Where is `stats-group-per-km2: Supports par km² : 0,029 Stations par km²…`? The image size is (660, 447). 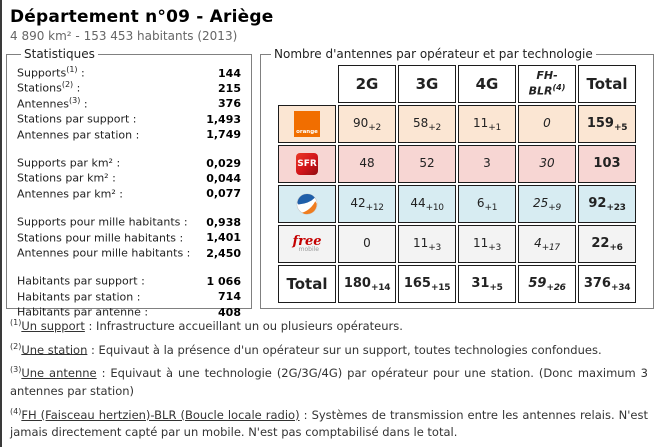 stats-group-per-km2: Supports par km² : 0,029 Stations par km²… is located at coordinates (129, 178).